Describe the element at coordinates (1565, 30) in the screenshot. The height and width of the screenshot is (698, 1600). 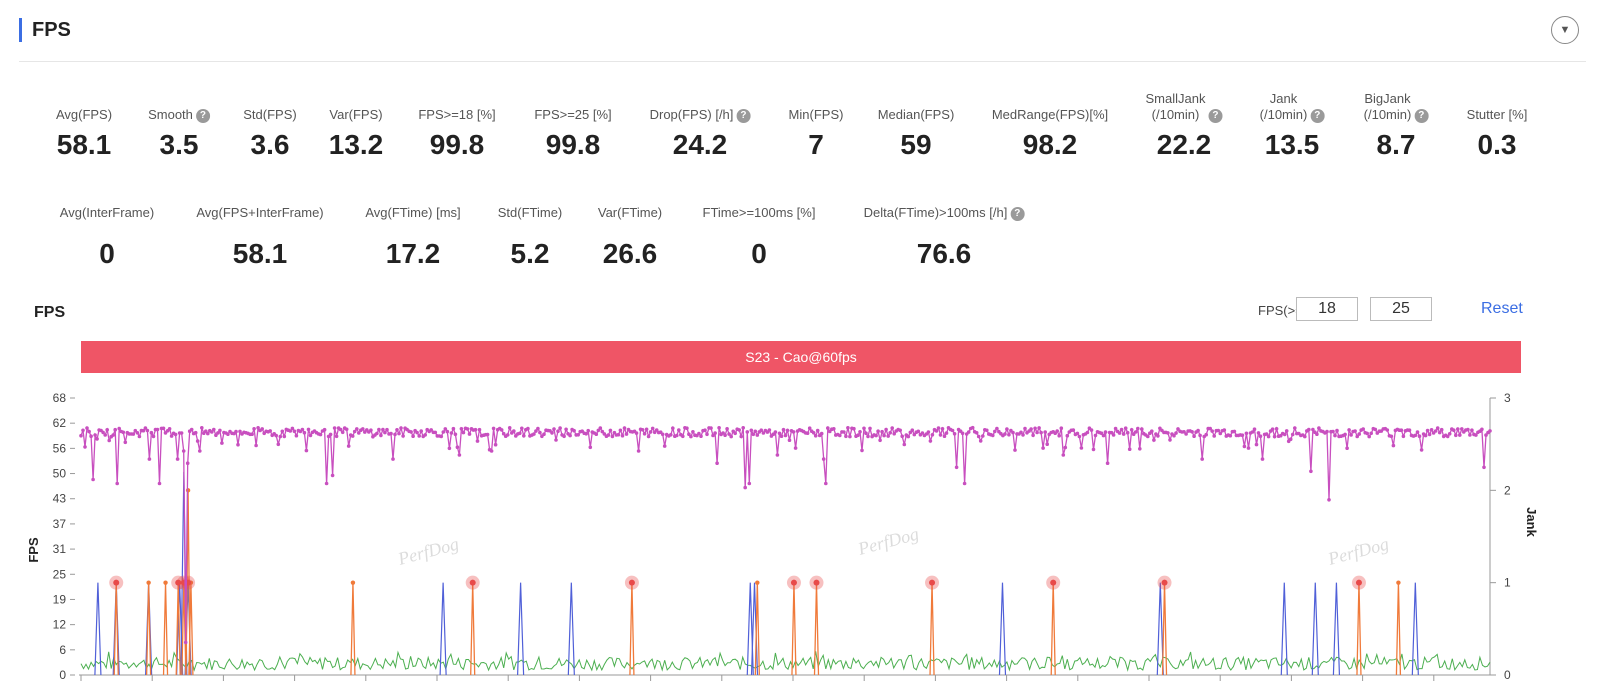
I see `collapse-button: ▼` at that location.